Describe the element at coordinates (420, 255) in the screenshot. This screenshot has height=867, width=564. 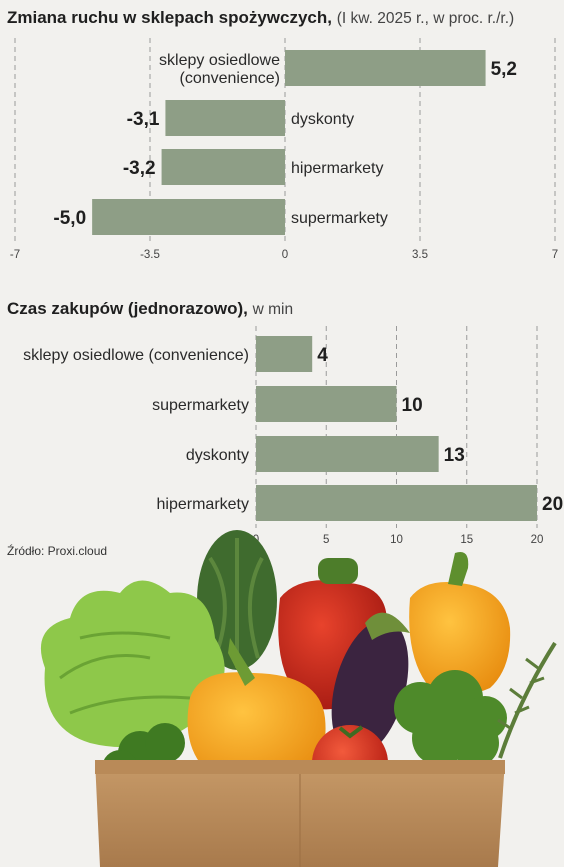
I see `x-tick-label: 3.5` at that location.